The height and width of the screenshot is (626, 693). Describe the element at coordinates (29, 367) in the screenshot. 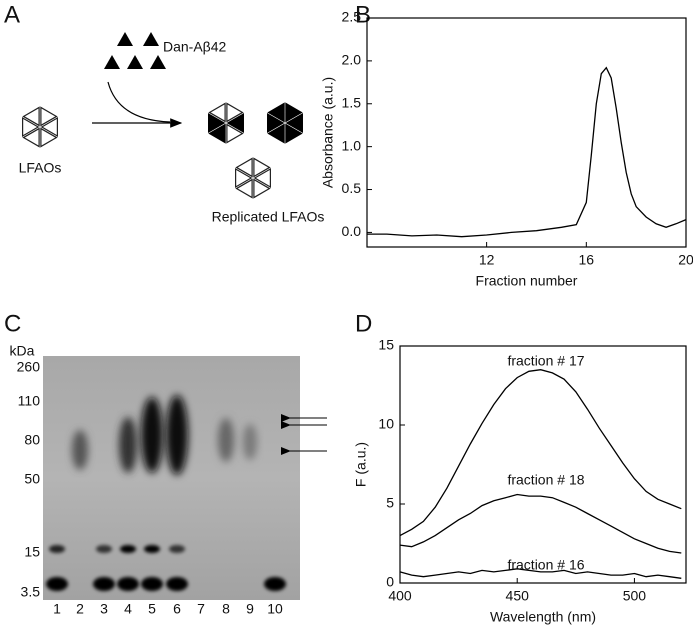

I see `marker-label: 260` at that location.